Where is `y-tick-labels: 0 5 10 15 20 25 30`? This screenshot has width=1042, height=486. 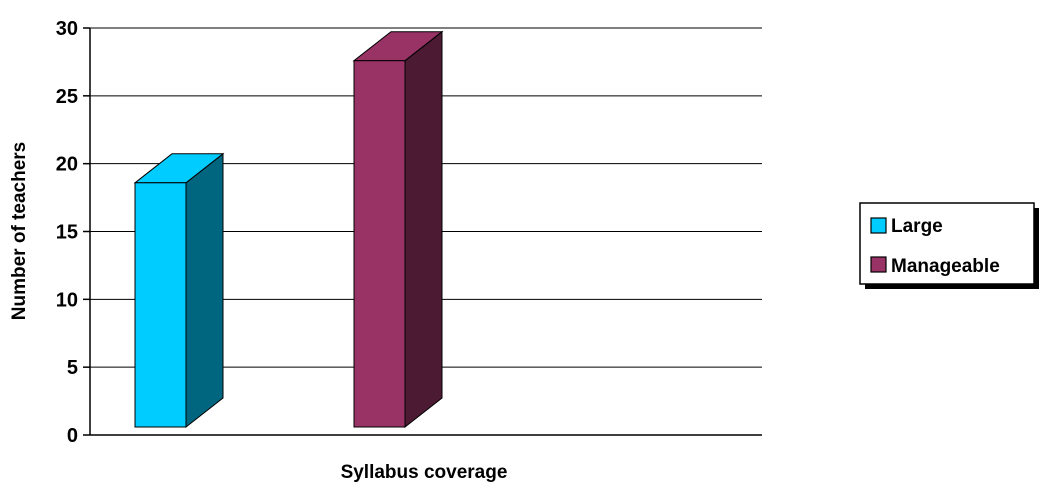
y-tick-labels: 0 5 10 15 20 25 30 is located at coordinates (73, 232).